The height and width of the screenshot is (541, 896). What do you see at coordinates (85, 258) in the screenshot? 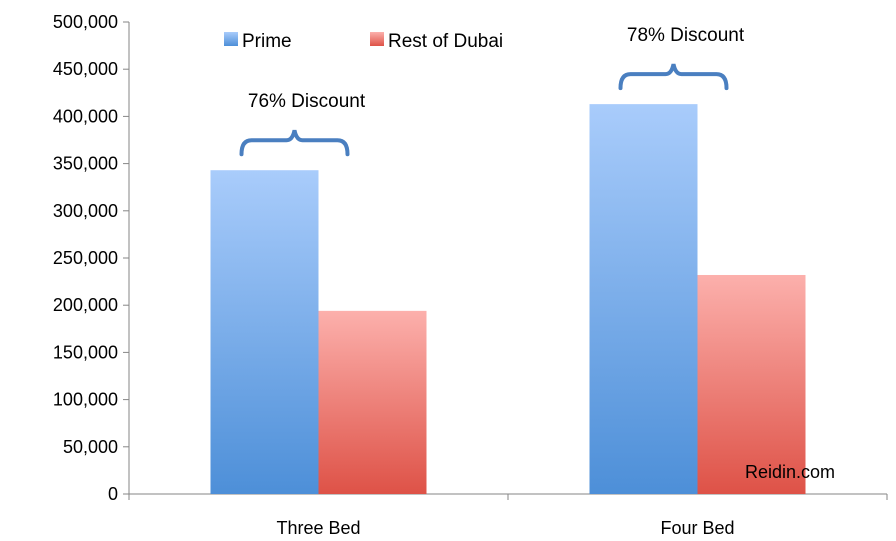
I see `y-tick-label: 250,000` at bounding box center [85, 258].